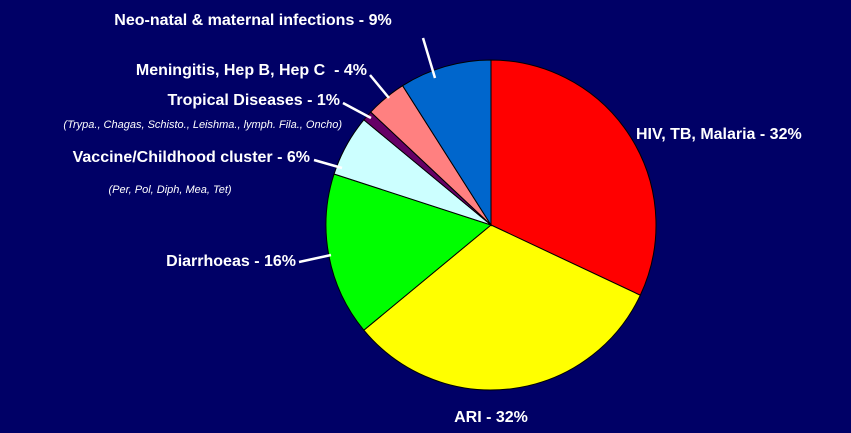  What do you see at coordinates (252, 20) in the screenshot?
I see `slice-label: Neo-natal & maternal infections - 9%` at bounding box center [252, 20].